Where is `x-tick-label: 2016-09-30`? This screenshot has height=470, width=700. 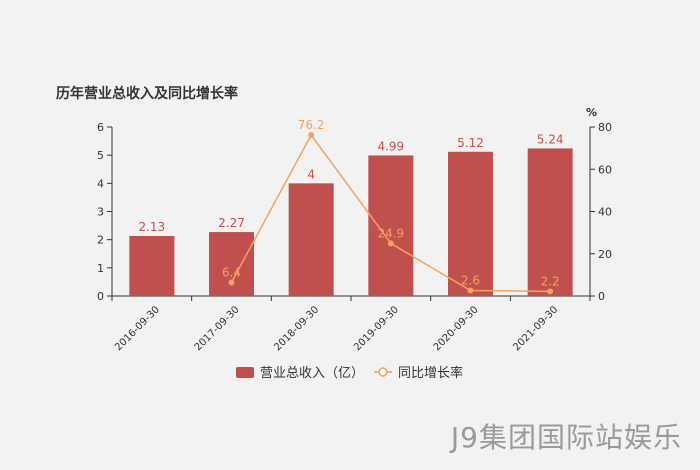 x-tick-label: 2016-09-30 is located at coordinates (137, 328).